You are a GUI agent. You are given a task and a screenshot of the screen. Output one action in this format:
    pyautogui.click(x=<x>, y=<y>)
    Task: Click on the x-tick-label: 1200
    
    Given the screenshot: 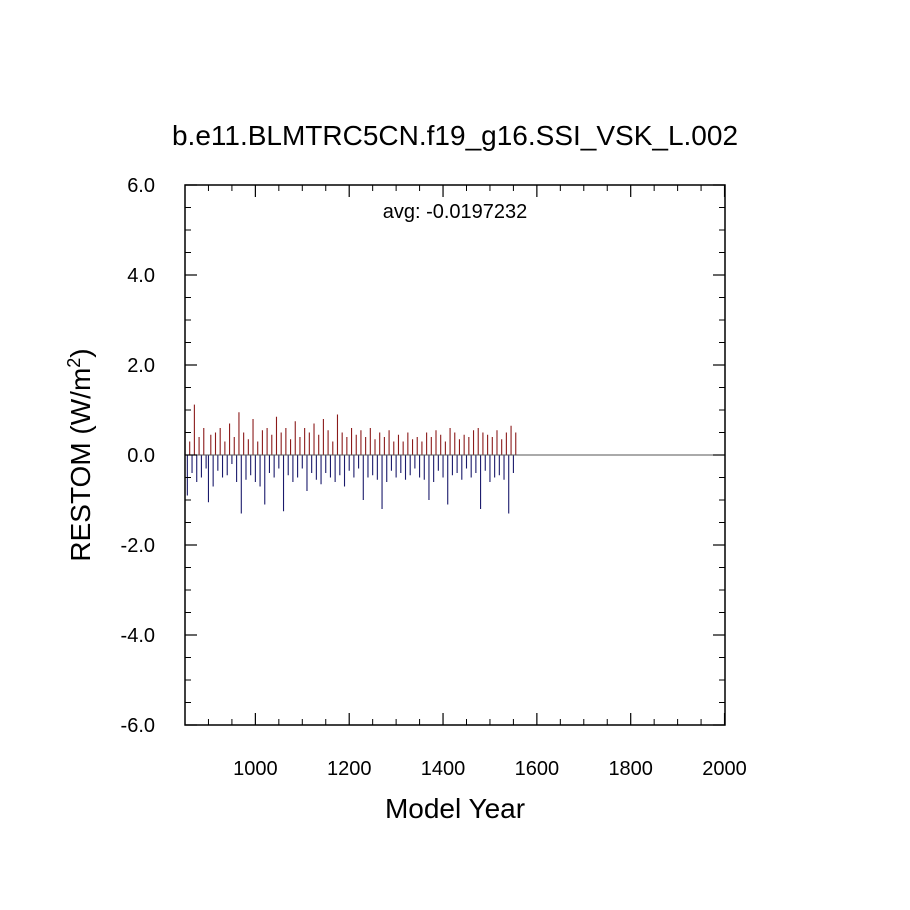 What is the action you would take?
    pyautogui.click(x=349, y=769)
    